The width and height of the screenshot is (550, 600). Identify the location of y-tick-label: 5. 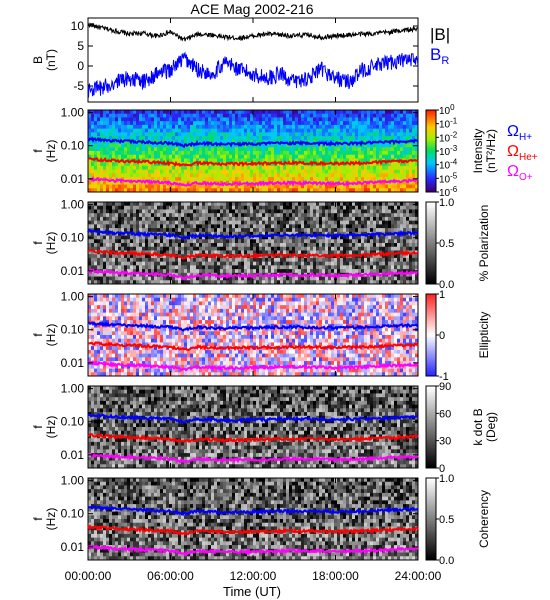
(80, 46).